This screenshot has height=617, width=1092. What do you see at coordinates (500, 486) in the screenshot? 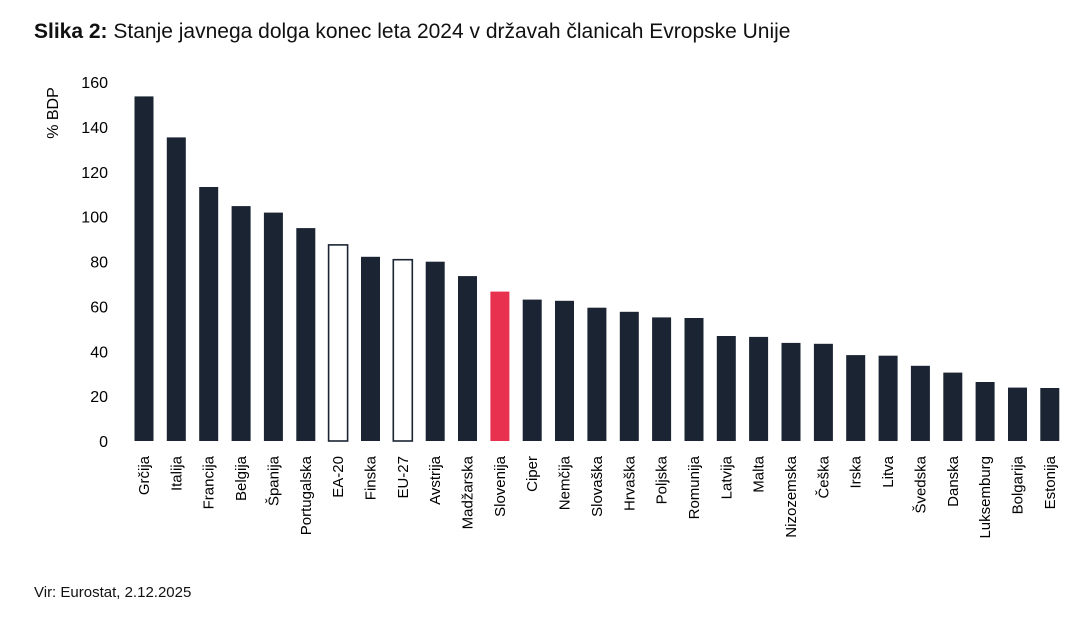
I see `x-tick-label: Slovenija` at bounding box center [500, 486].